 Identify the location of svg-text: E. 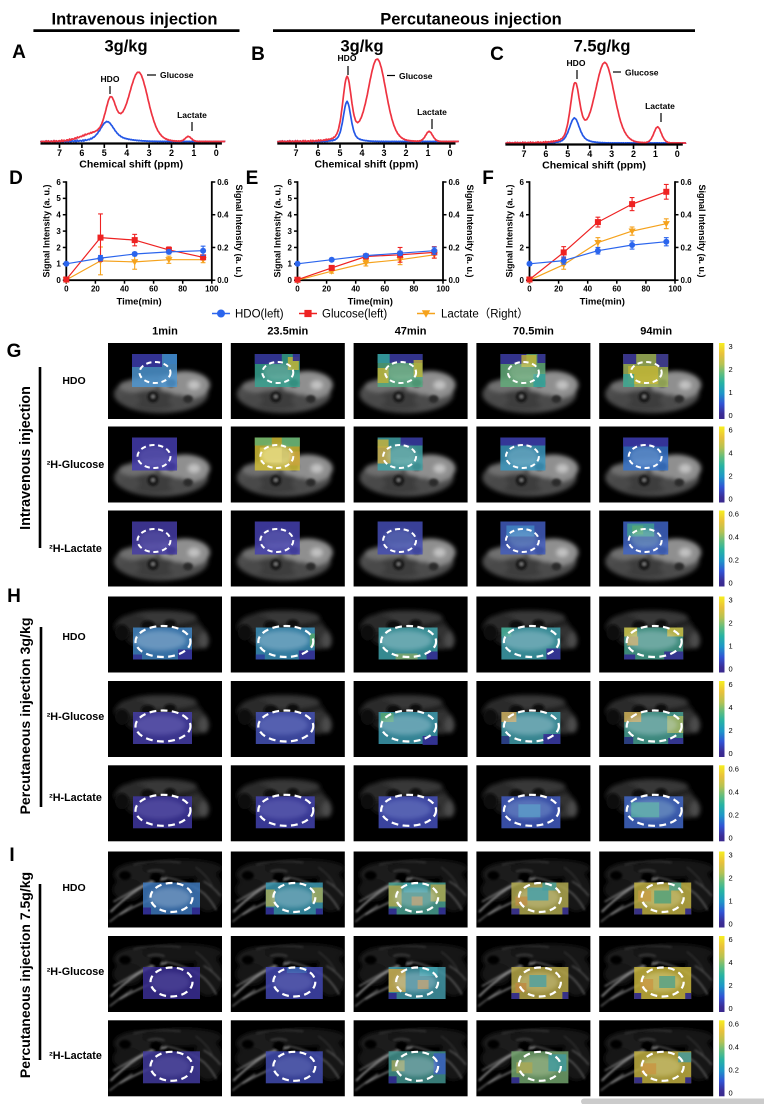
(252, 178).